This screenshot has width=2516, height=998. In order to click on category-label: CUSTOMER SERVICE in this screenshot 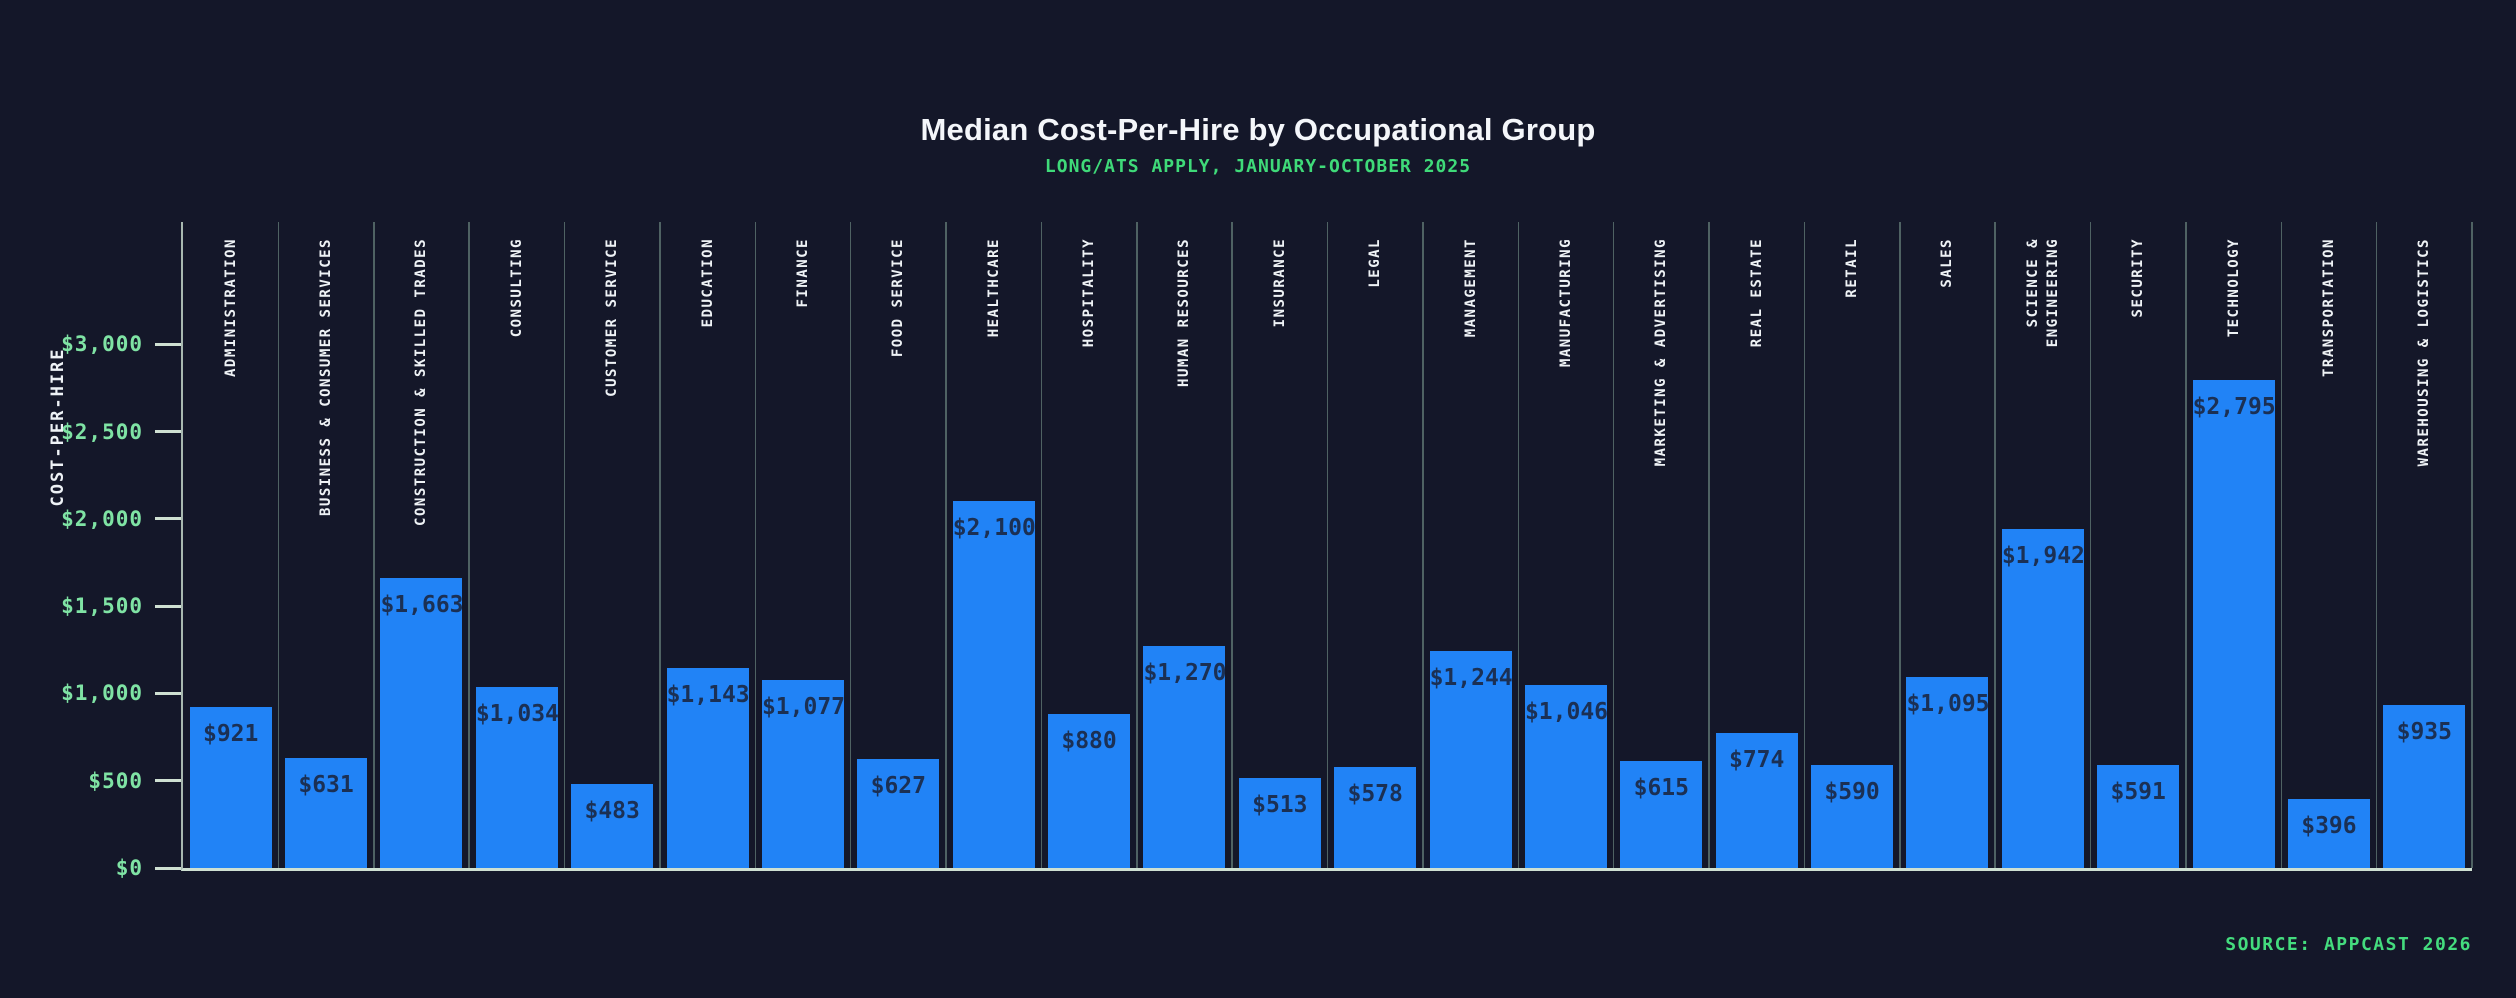, I will do `click(612, 317)`.